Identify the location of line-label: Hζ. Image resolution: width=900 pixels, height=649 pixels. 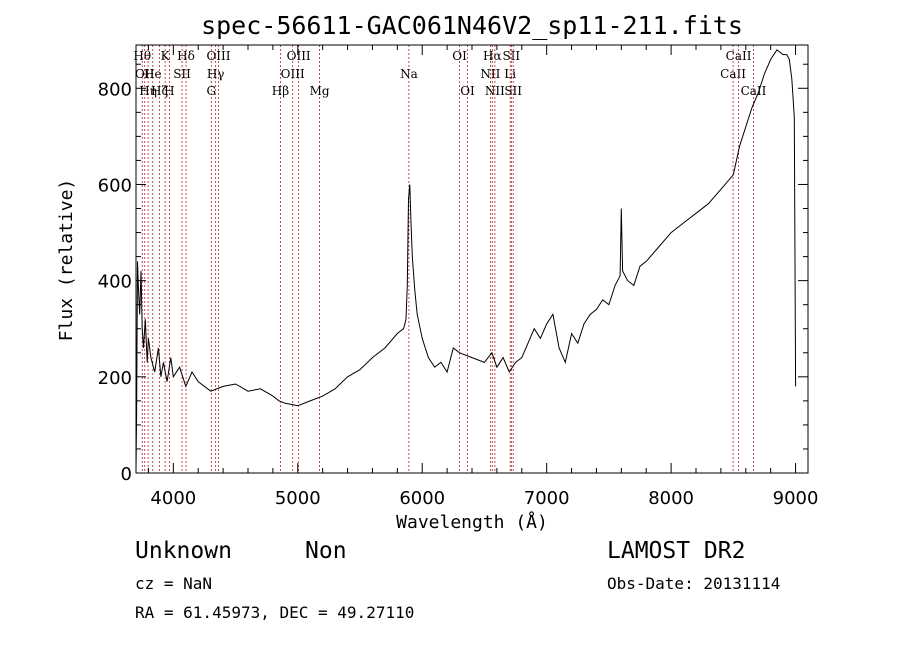
(159, 91).